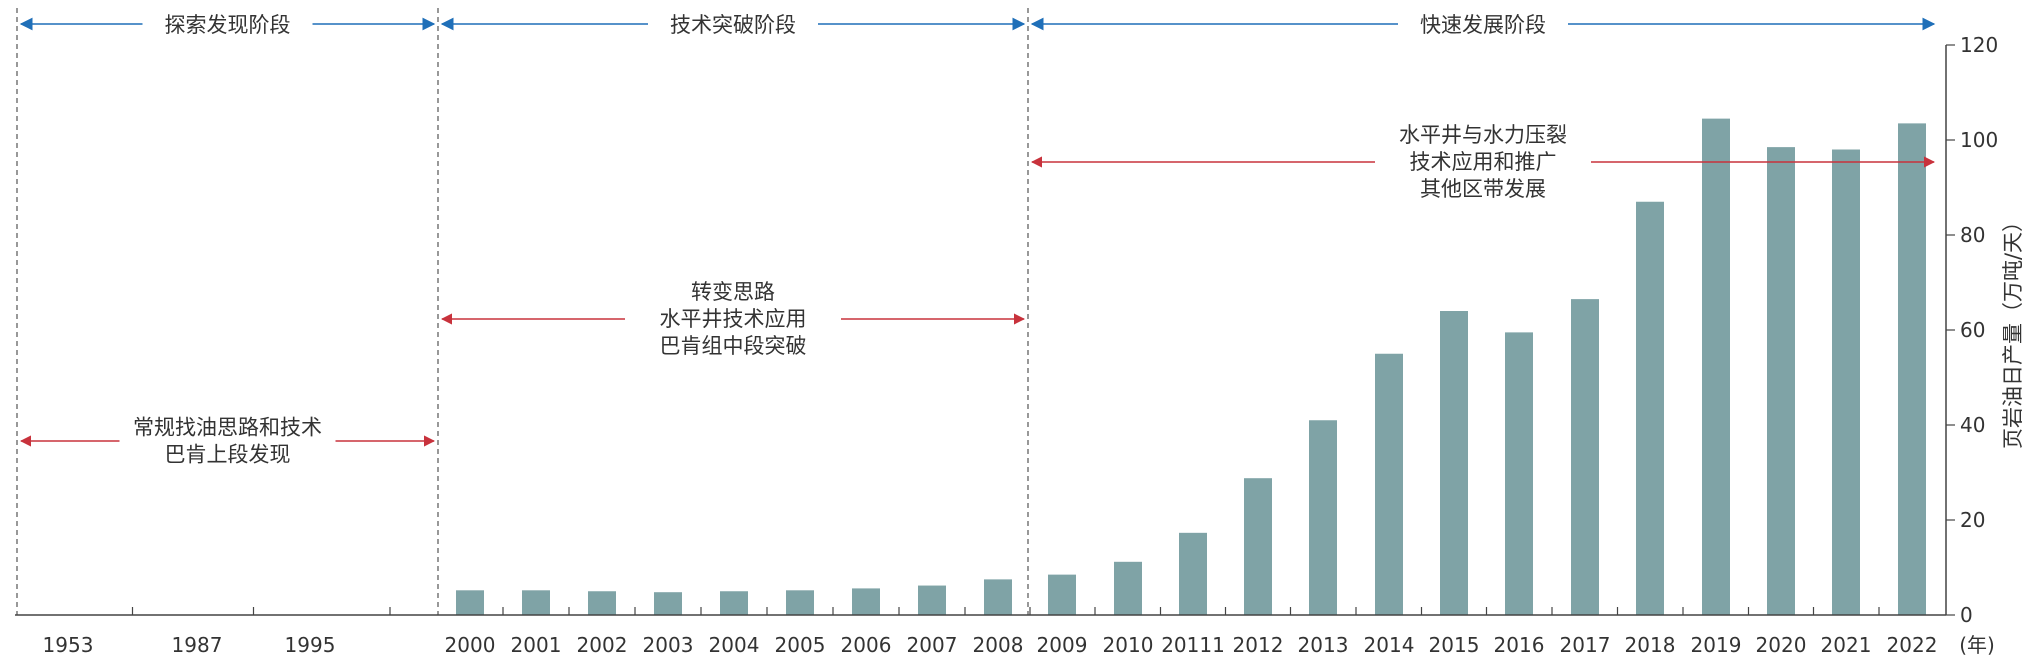 This screenshot has height=663, width=2031. I want to click on x-tick-label-2008: 2008, so click(998, 645).